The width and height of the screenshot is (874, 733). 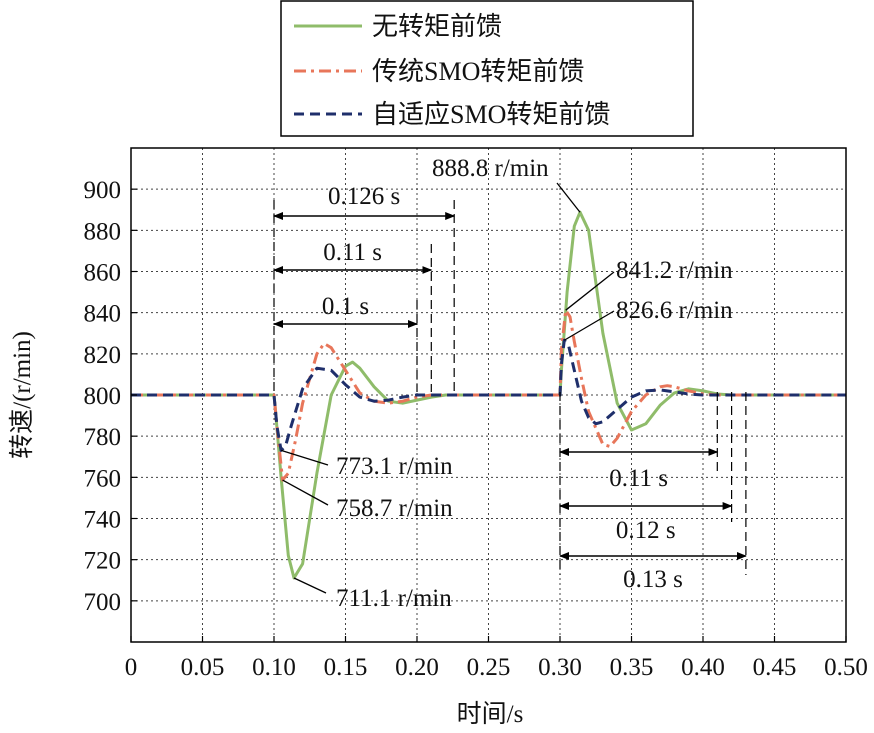 I want to click on legend-label-2: 自适应SMO转矩前馈, so click(x=491, y=114).